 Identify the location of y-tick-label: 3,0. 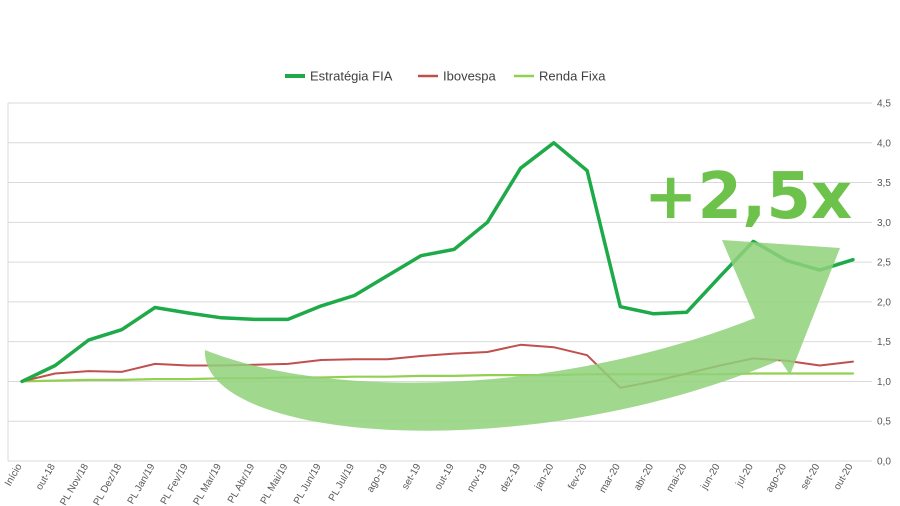
(884, 223).